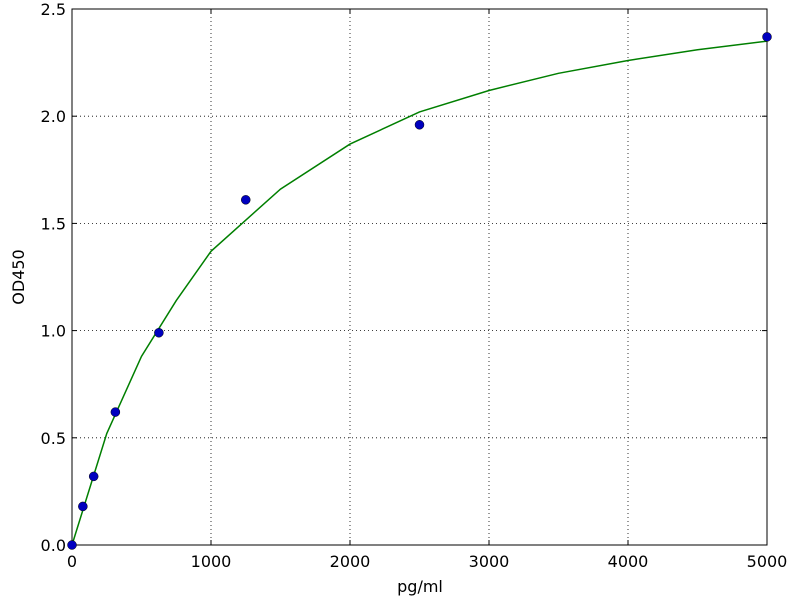 This screenshot has width=800, height=600. I want to click on x-axis-label: pg/ml, so click(420, 586).